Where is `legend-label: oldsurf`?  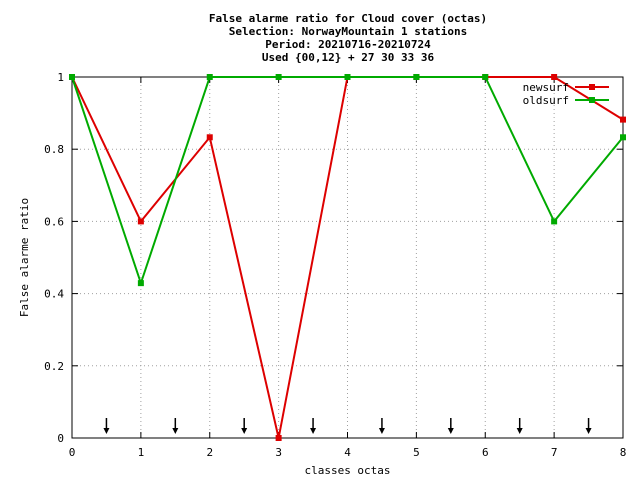
legend-label: oldsurf is located at coordinates (546, 100).